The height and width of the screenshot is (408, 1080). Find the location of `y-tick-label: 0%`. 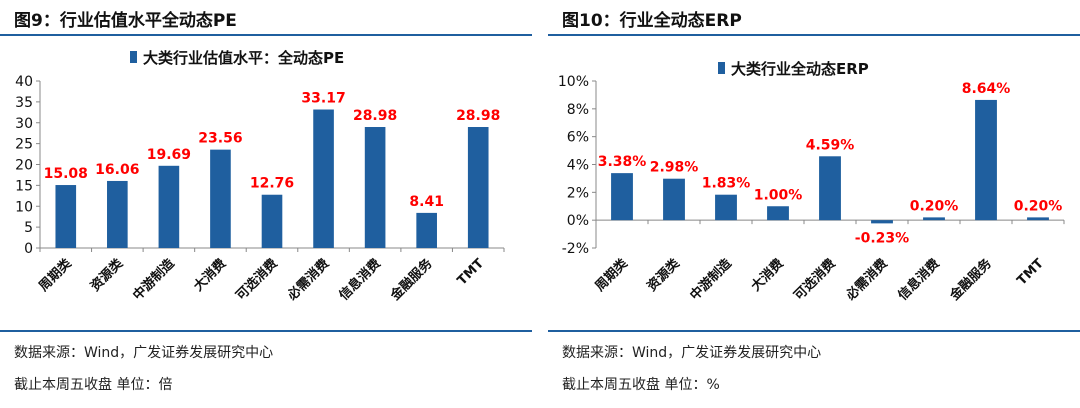

y-tick-label: 0% is located at coordinates (578, 221).